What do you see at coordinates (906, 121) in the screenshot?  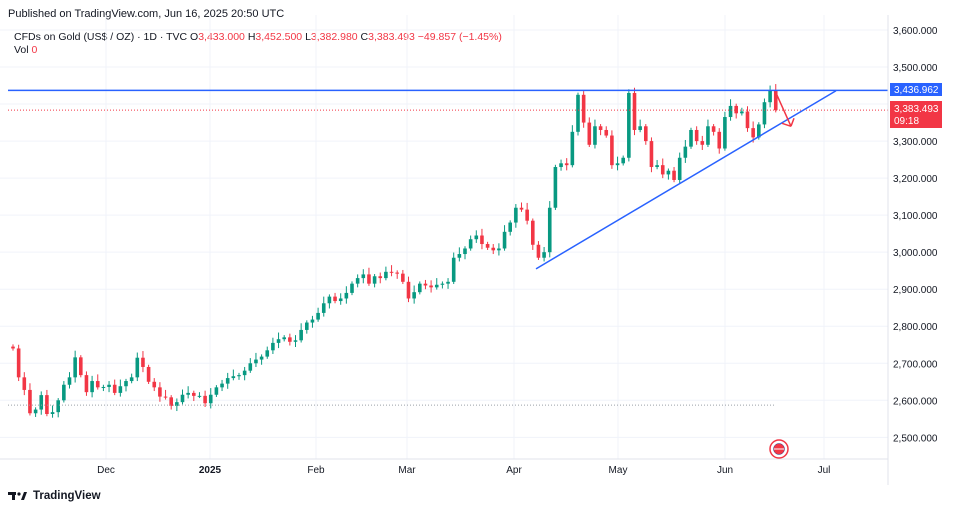 I see `countdown-value: 09:18` at bounding box center [906, 121].